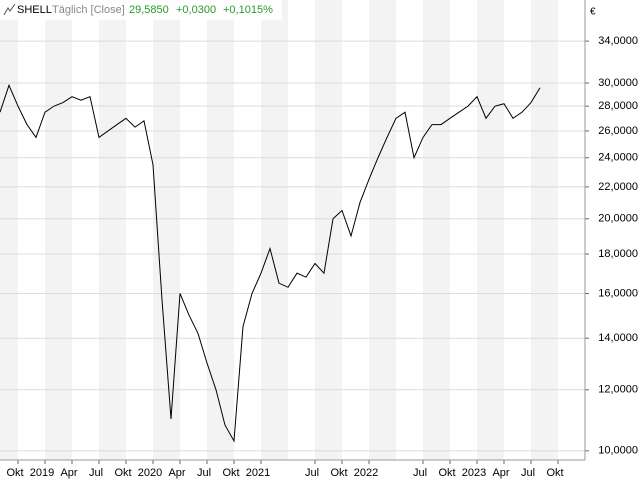 The width and height of the screenshot is (640, 480). I want to click on change: +0,0300, so click(196, 10).